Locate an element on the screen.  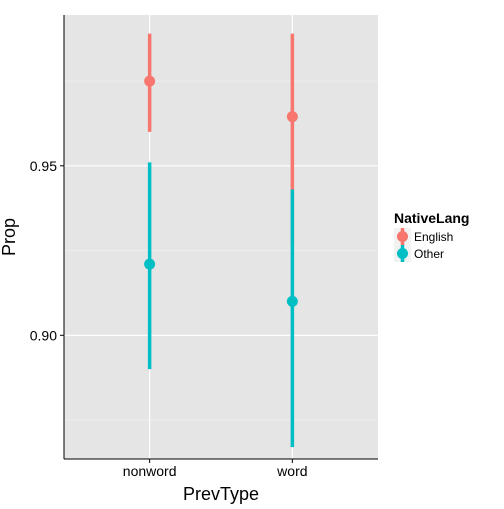
x-tick-label: word is located at coordinates (291, 471).